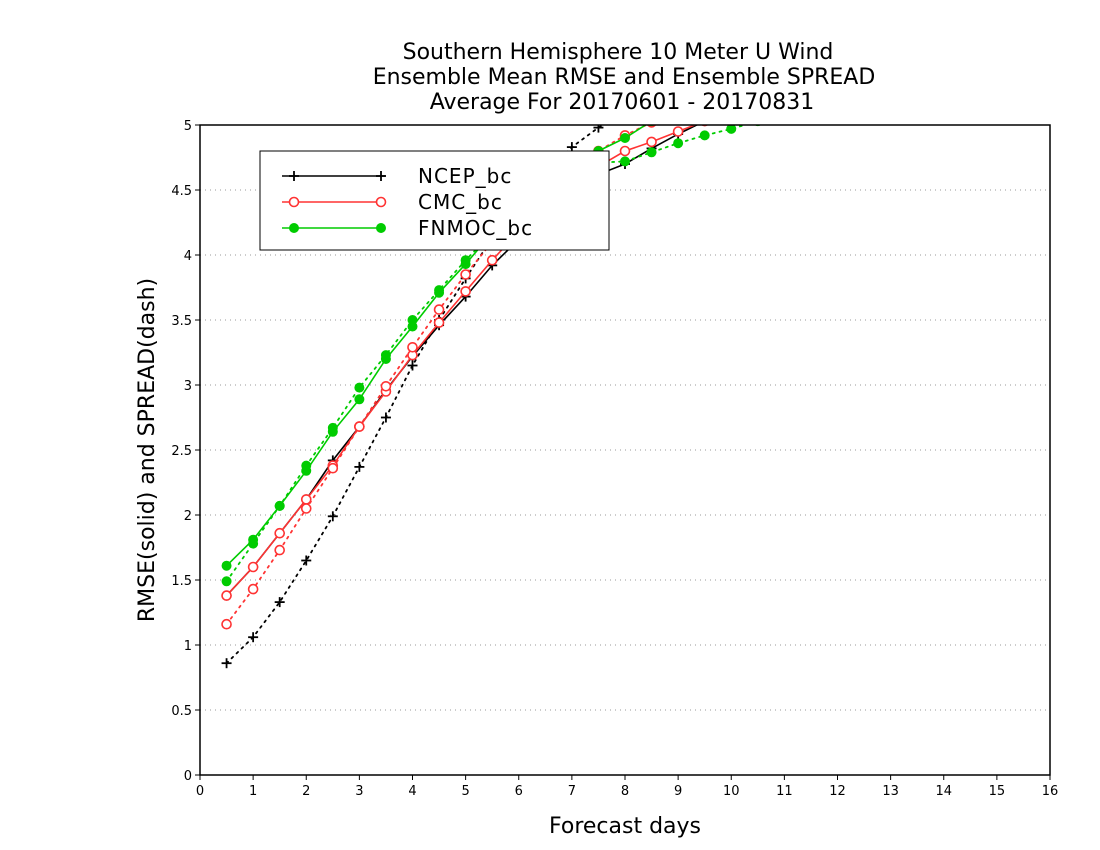  Describe the element at coordinates (181, 581) in the screenshot. I see `y-tick-label: 1.5` at that location.